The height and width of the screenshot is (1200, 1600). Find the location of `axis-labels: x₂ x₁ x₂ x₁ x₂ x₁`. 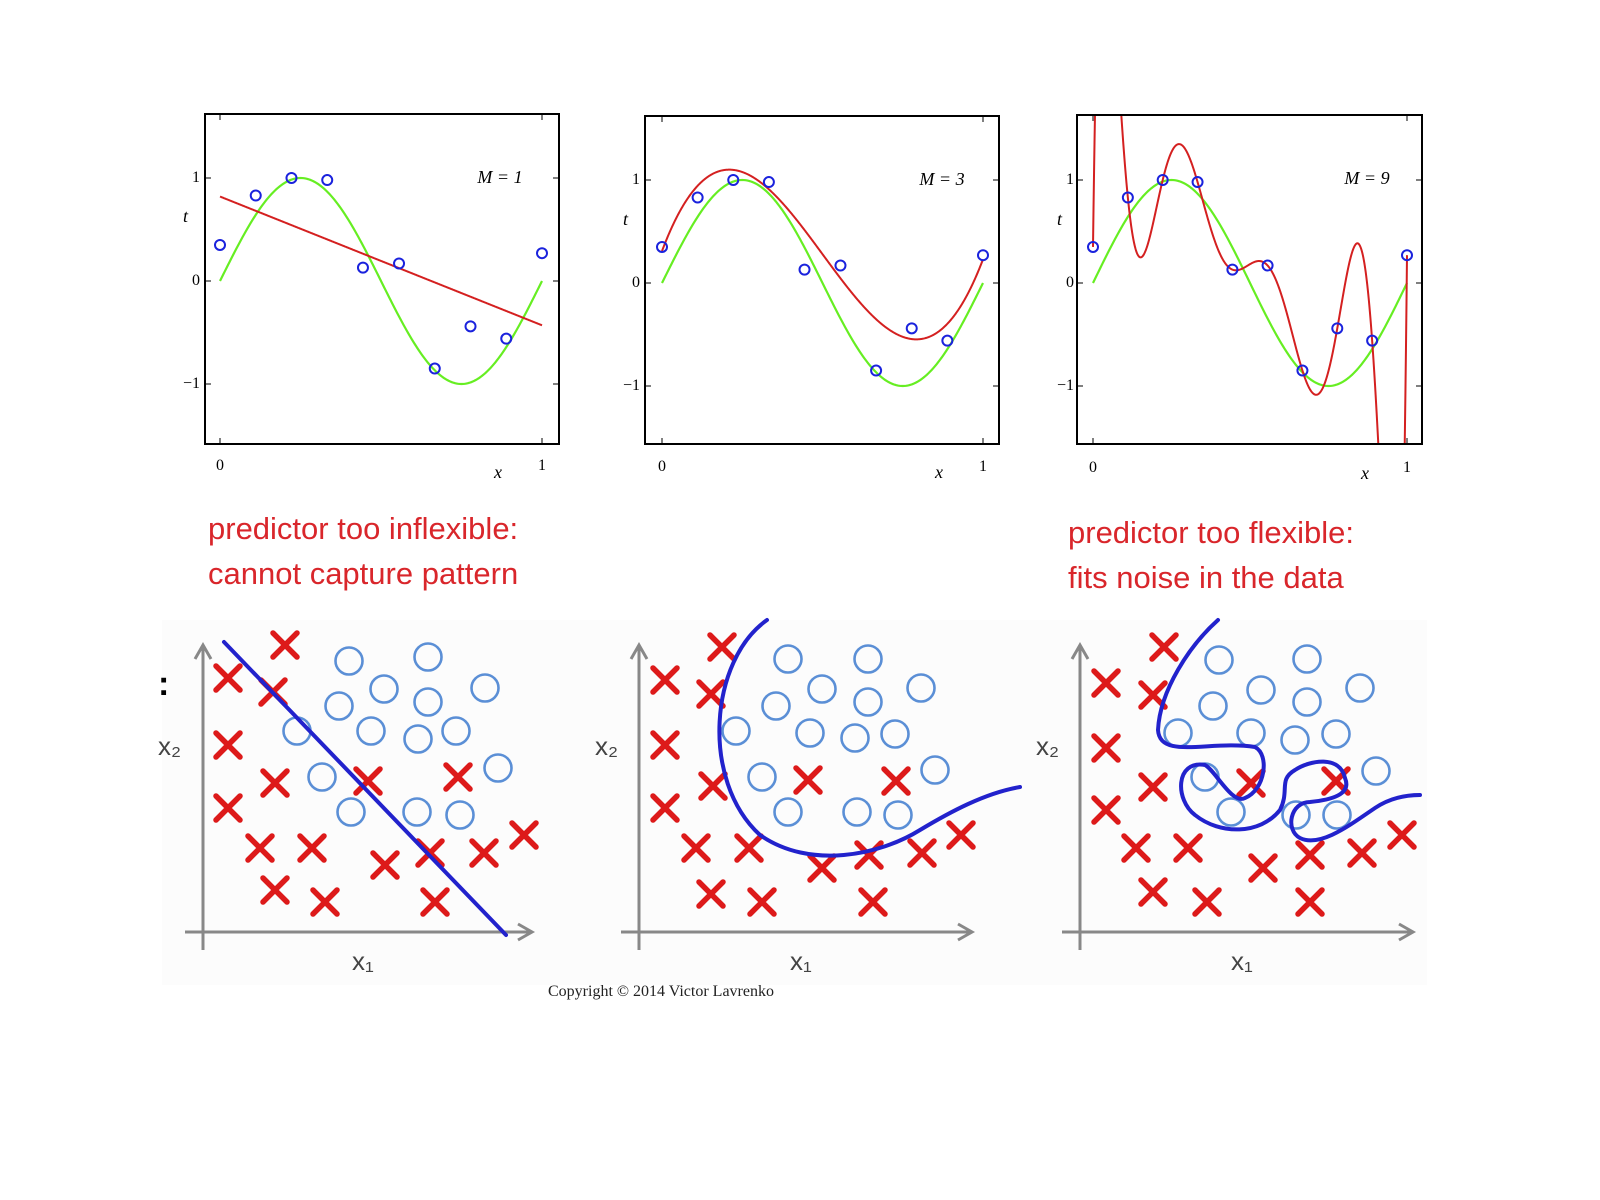

axis-labels: x₂ x₁ x₂ x₁ x₂ x₁ is located at coordinates (705, 853).